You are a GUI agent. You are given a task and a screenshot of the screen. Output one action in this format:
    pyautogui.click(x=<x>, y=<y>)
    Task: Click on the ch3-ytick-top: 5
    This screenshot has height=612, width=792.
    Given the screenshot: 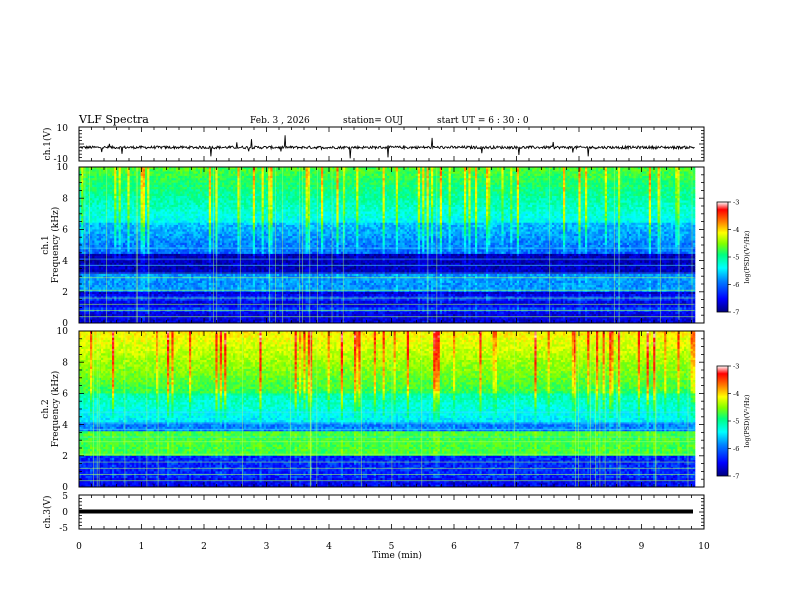 What is the action you would take?
    pyautogui.click(x=65, y=497)
    